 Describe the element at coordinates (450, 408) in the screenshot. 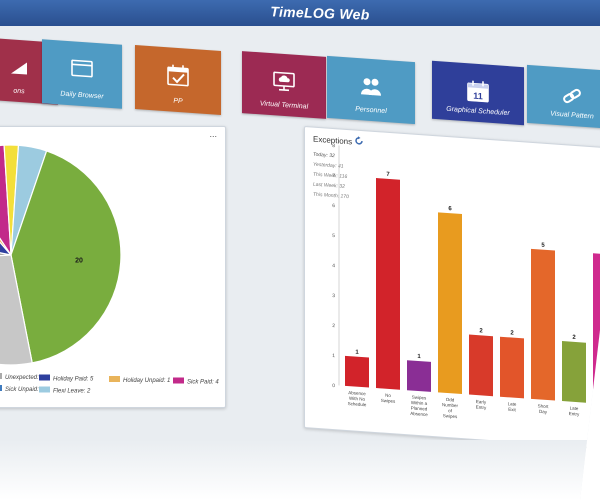

I see `x-tick-label: OddNumberofSwipes` at that location.